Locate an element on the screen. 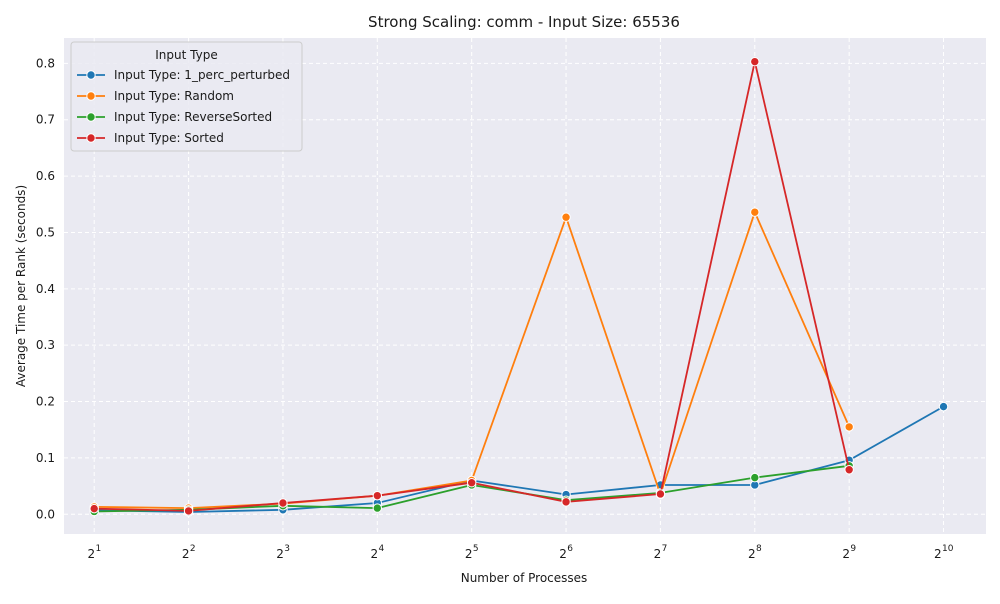 Image resolution: width=1000 pixels, height=604 pixels. legend-item: Input Type: Random is located at coordinates (155, 96).